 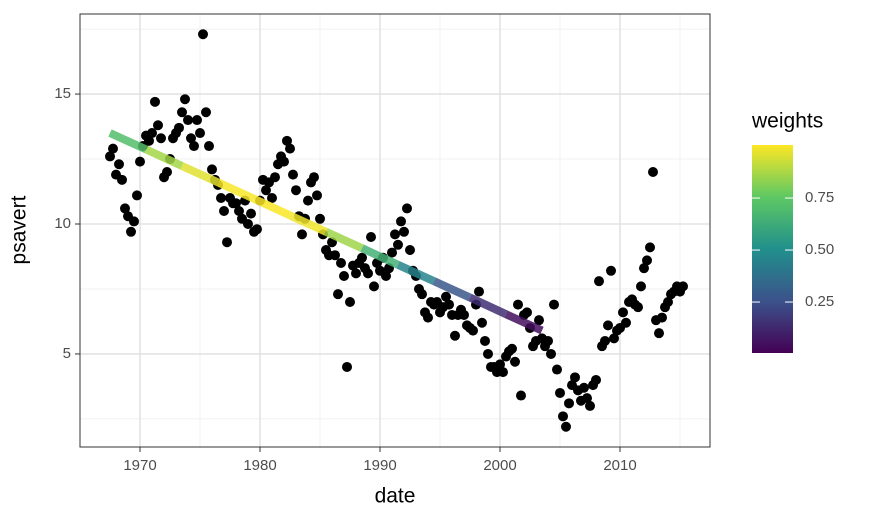 I want to click on colorbar-label: 0.75, so click(x=819, y=197).